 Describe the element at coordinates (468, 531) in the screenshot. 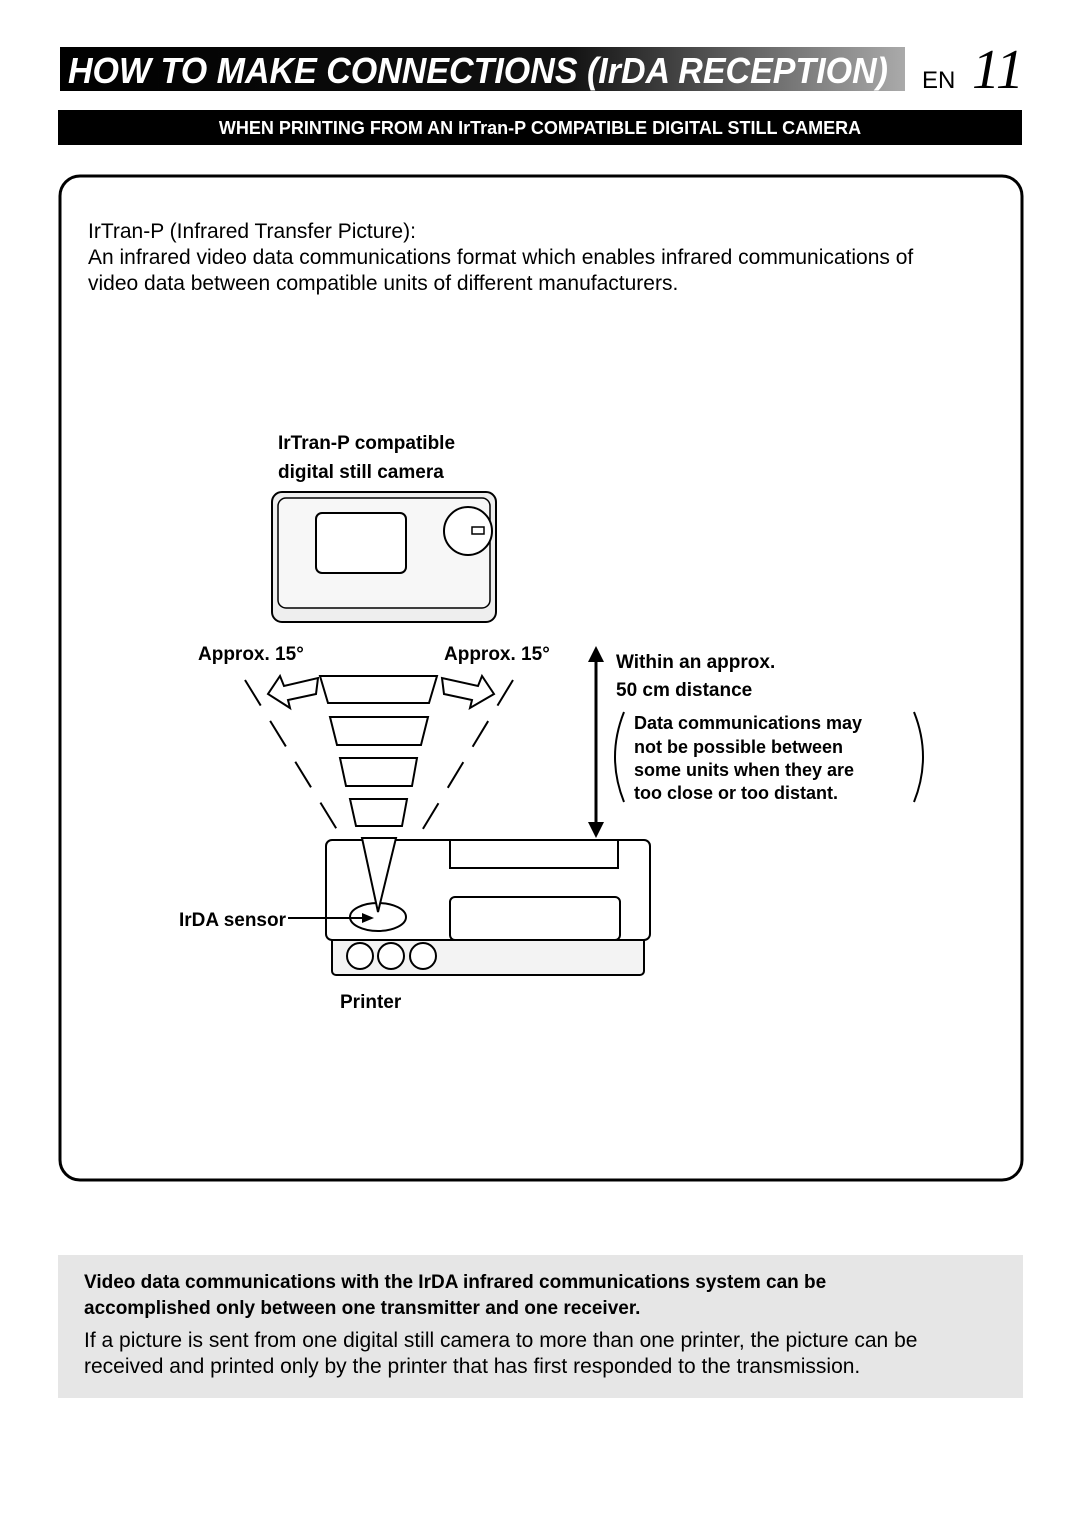

I see `camera-lens` at that location.